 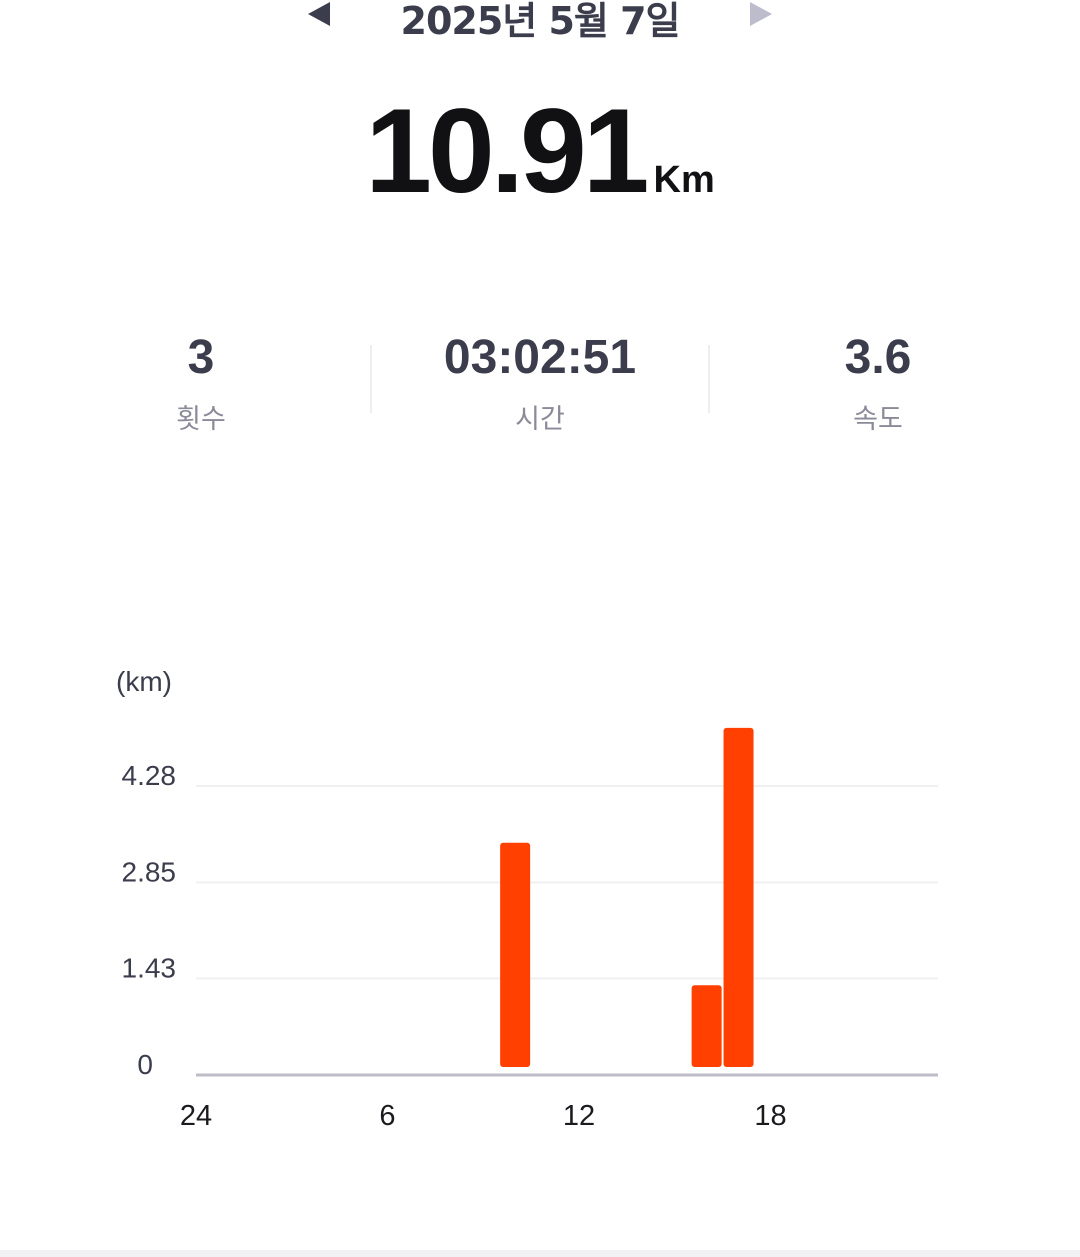 I want to click on distance-value: 10.91, so click(x=507, y=151).